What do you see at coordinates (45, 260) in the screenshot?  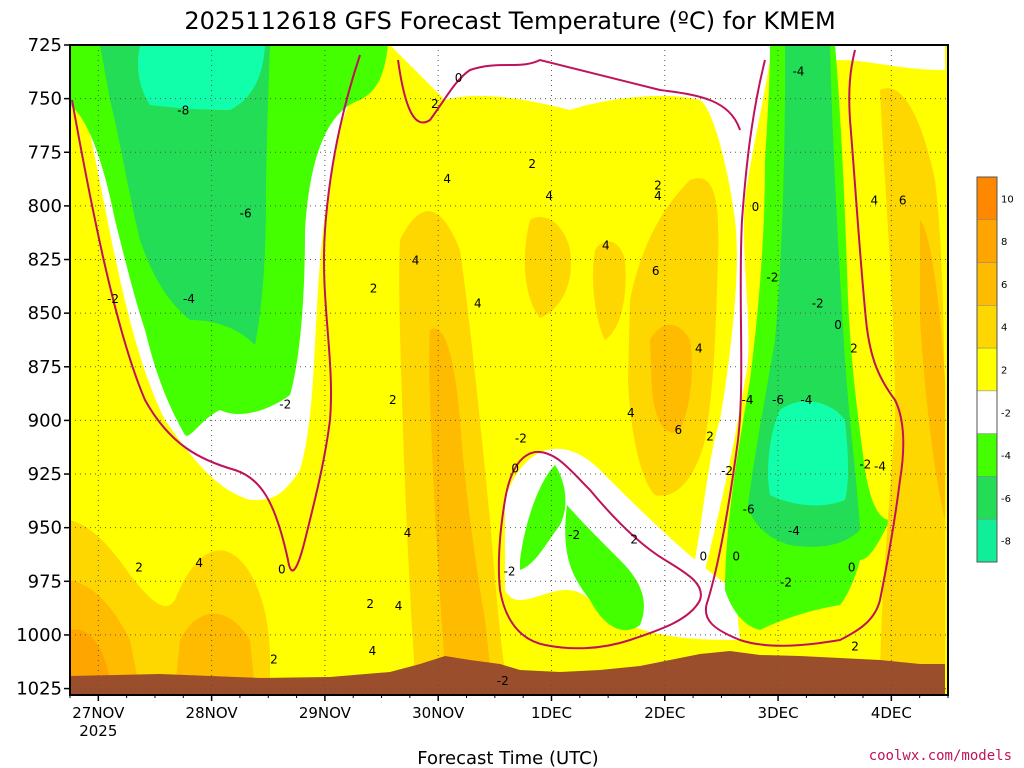 I see `y-tick-label: 825` at bounding box center [45, 260].